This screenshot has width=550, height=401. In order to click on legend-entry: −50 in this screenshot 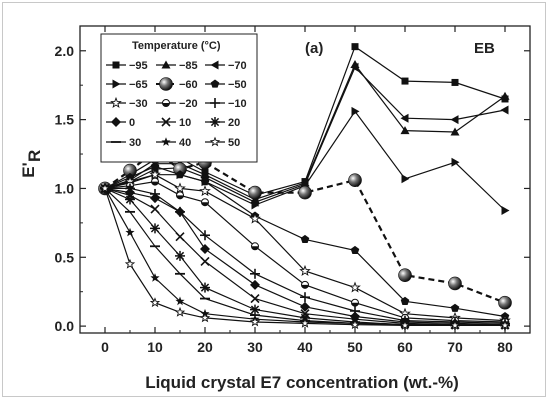, I will do `click(226, 85)`.